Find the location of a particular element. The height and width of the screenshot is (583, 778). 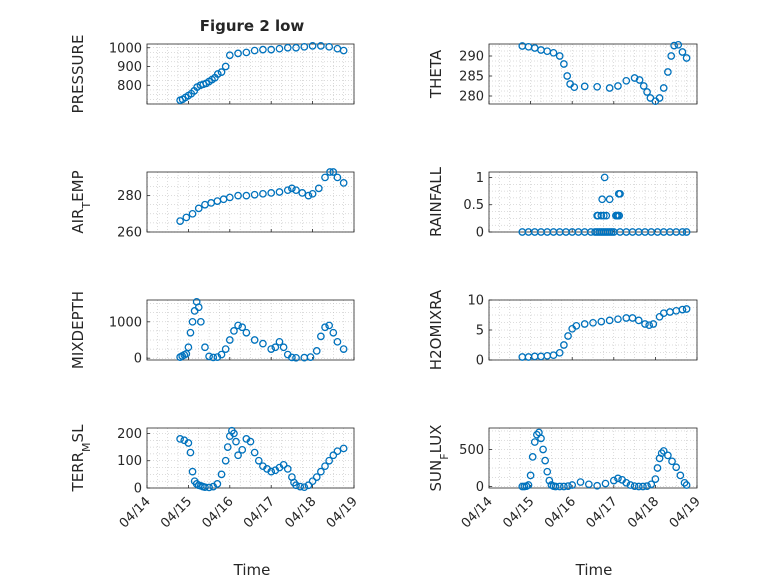

x-tick-label: 04/19 is located at coordinates (685, 512).